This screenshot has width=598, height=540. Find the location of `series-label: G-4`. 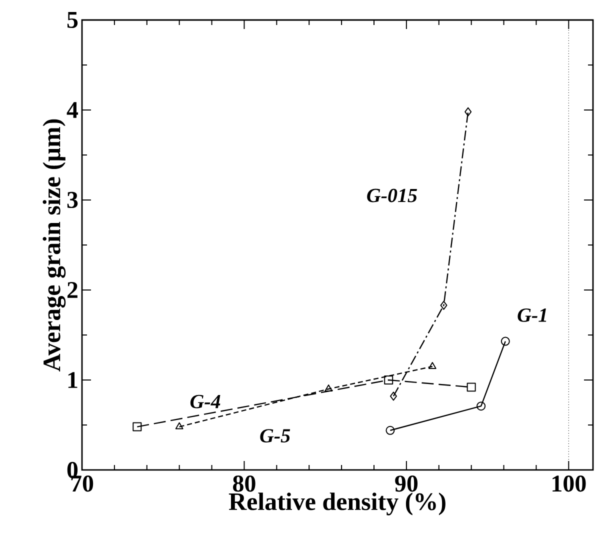

series-label: G-4 is located at coordinates (205, 401).